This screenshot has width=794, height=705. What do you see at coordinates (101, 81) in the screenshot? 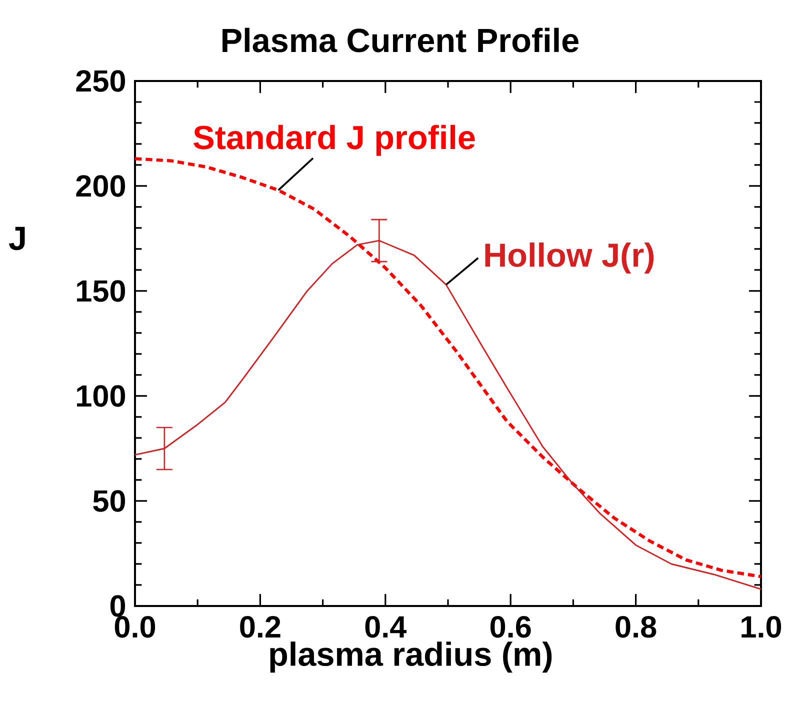
I see `y-tick-label: 250` at bounding box center [101, 81].